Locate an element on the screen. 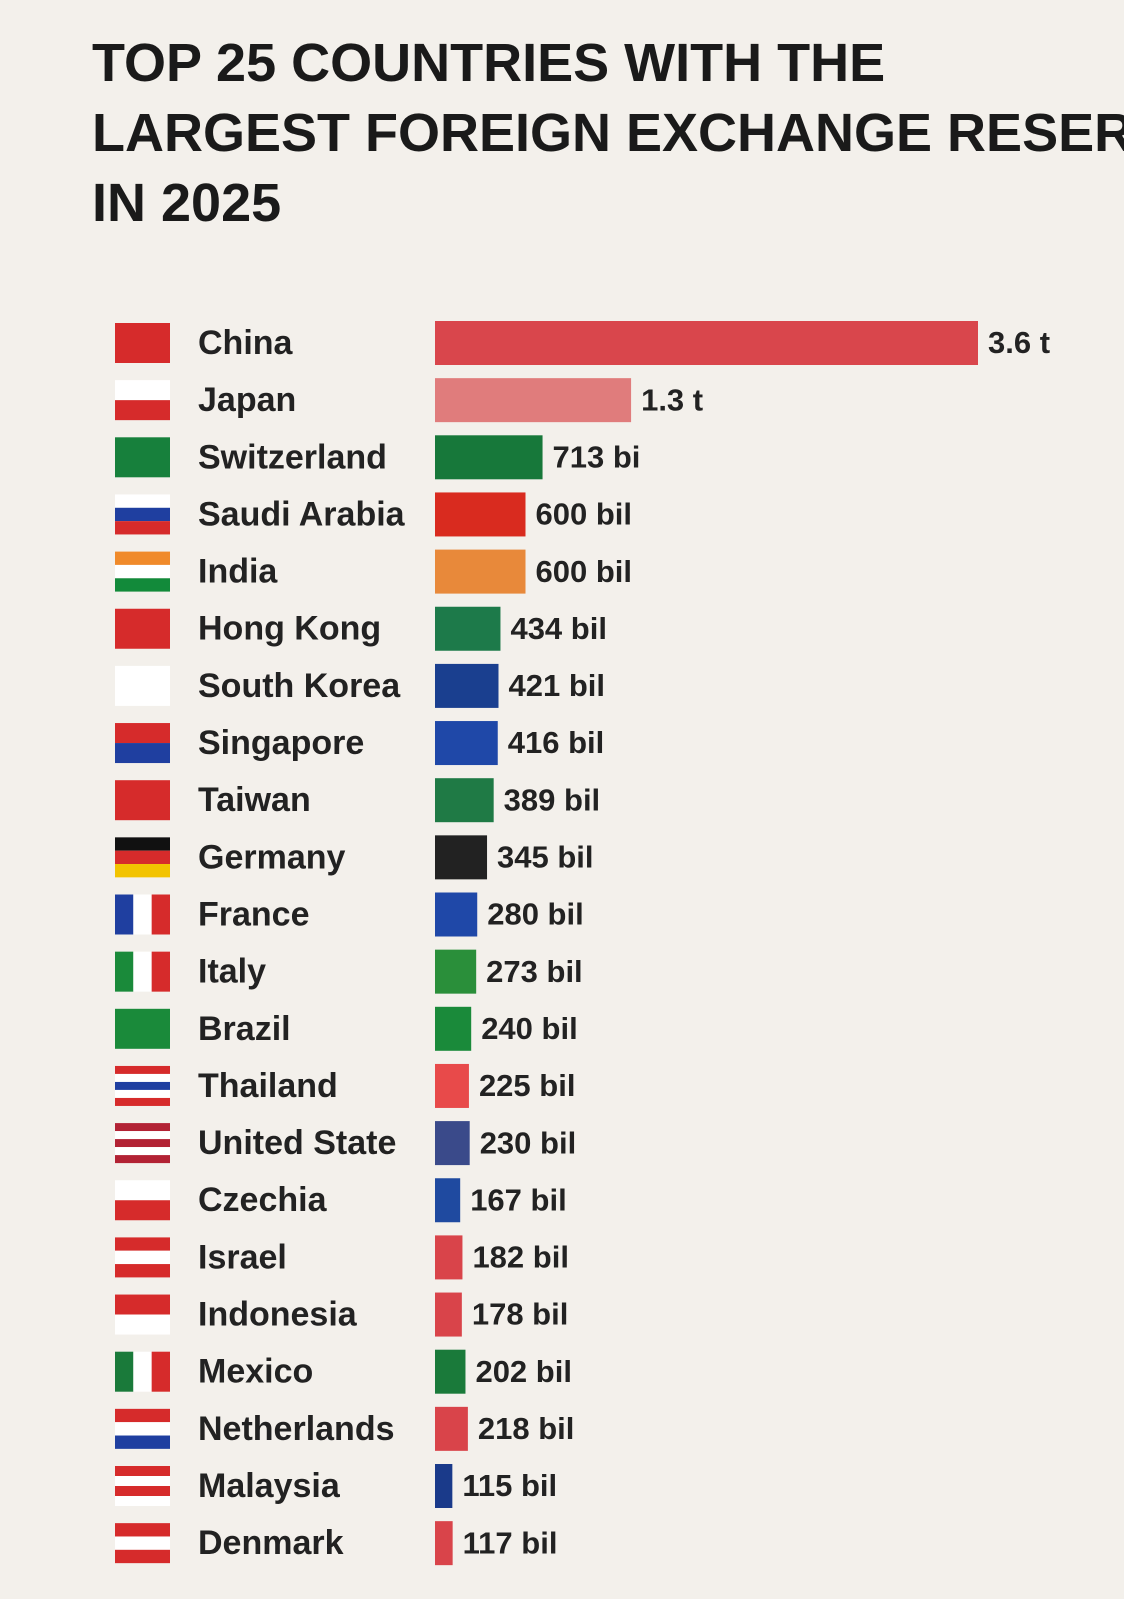 The width and height of the screenshot is (1124, 1599). category-label: Hong Kong is located at coordinates (289, 629).